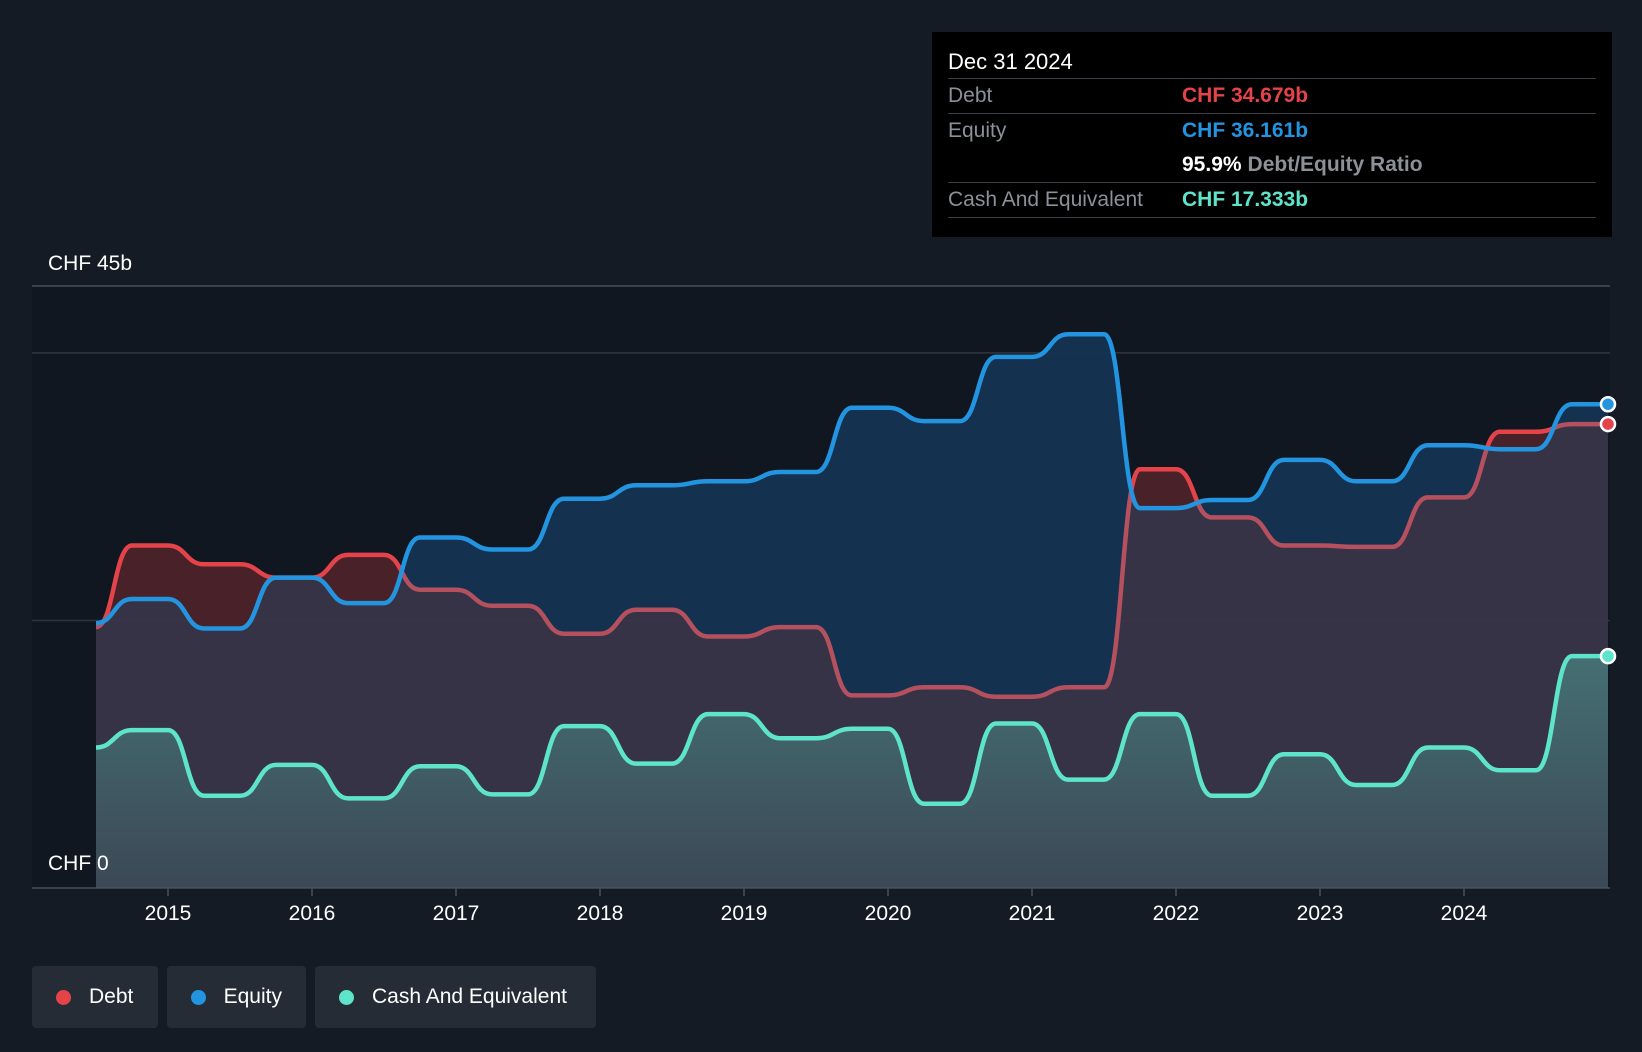 The image size is (1642, 1052). Describe the element at coordinates (1245, 130) in the screenshot. I see `tooltip-equity-value: CHF 36.161b` at that location.